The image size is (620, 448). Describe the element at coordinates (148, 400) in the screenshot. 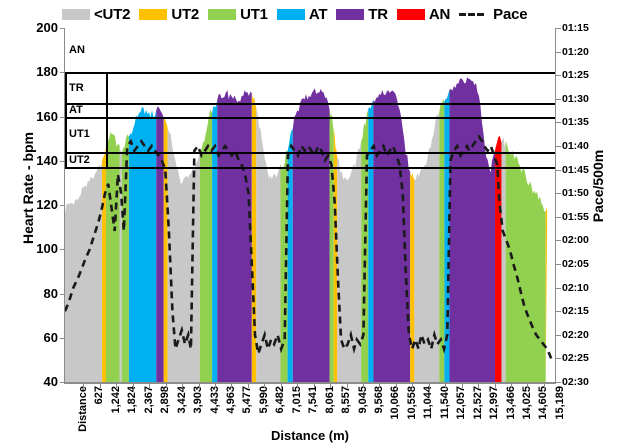

I see `x-axis-tick-label: 2,367` at that location.